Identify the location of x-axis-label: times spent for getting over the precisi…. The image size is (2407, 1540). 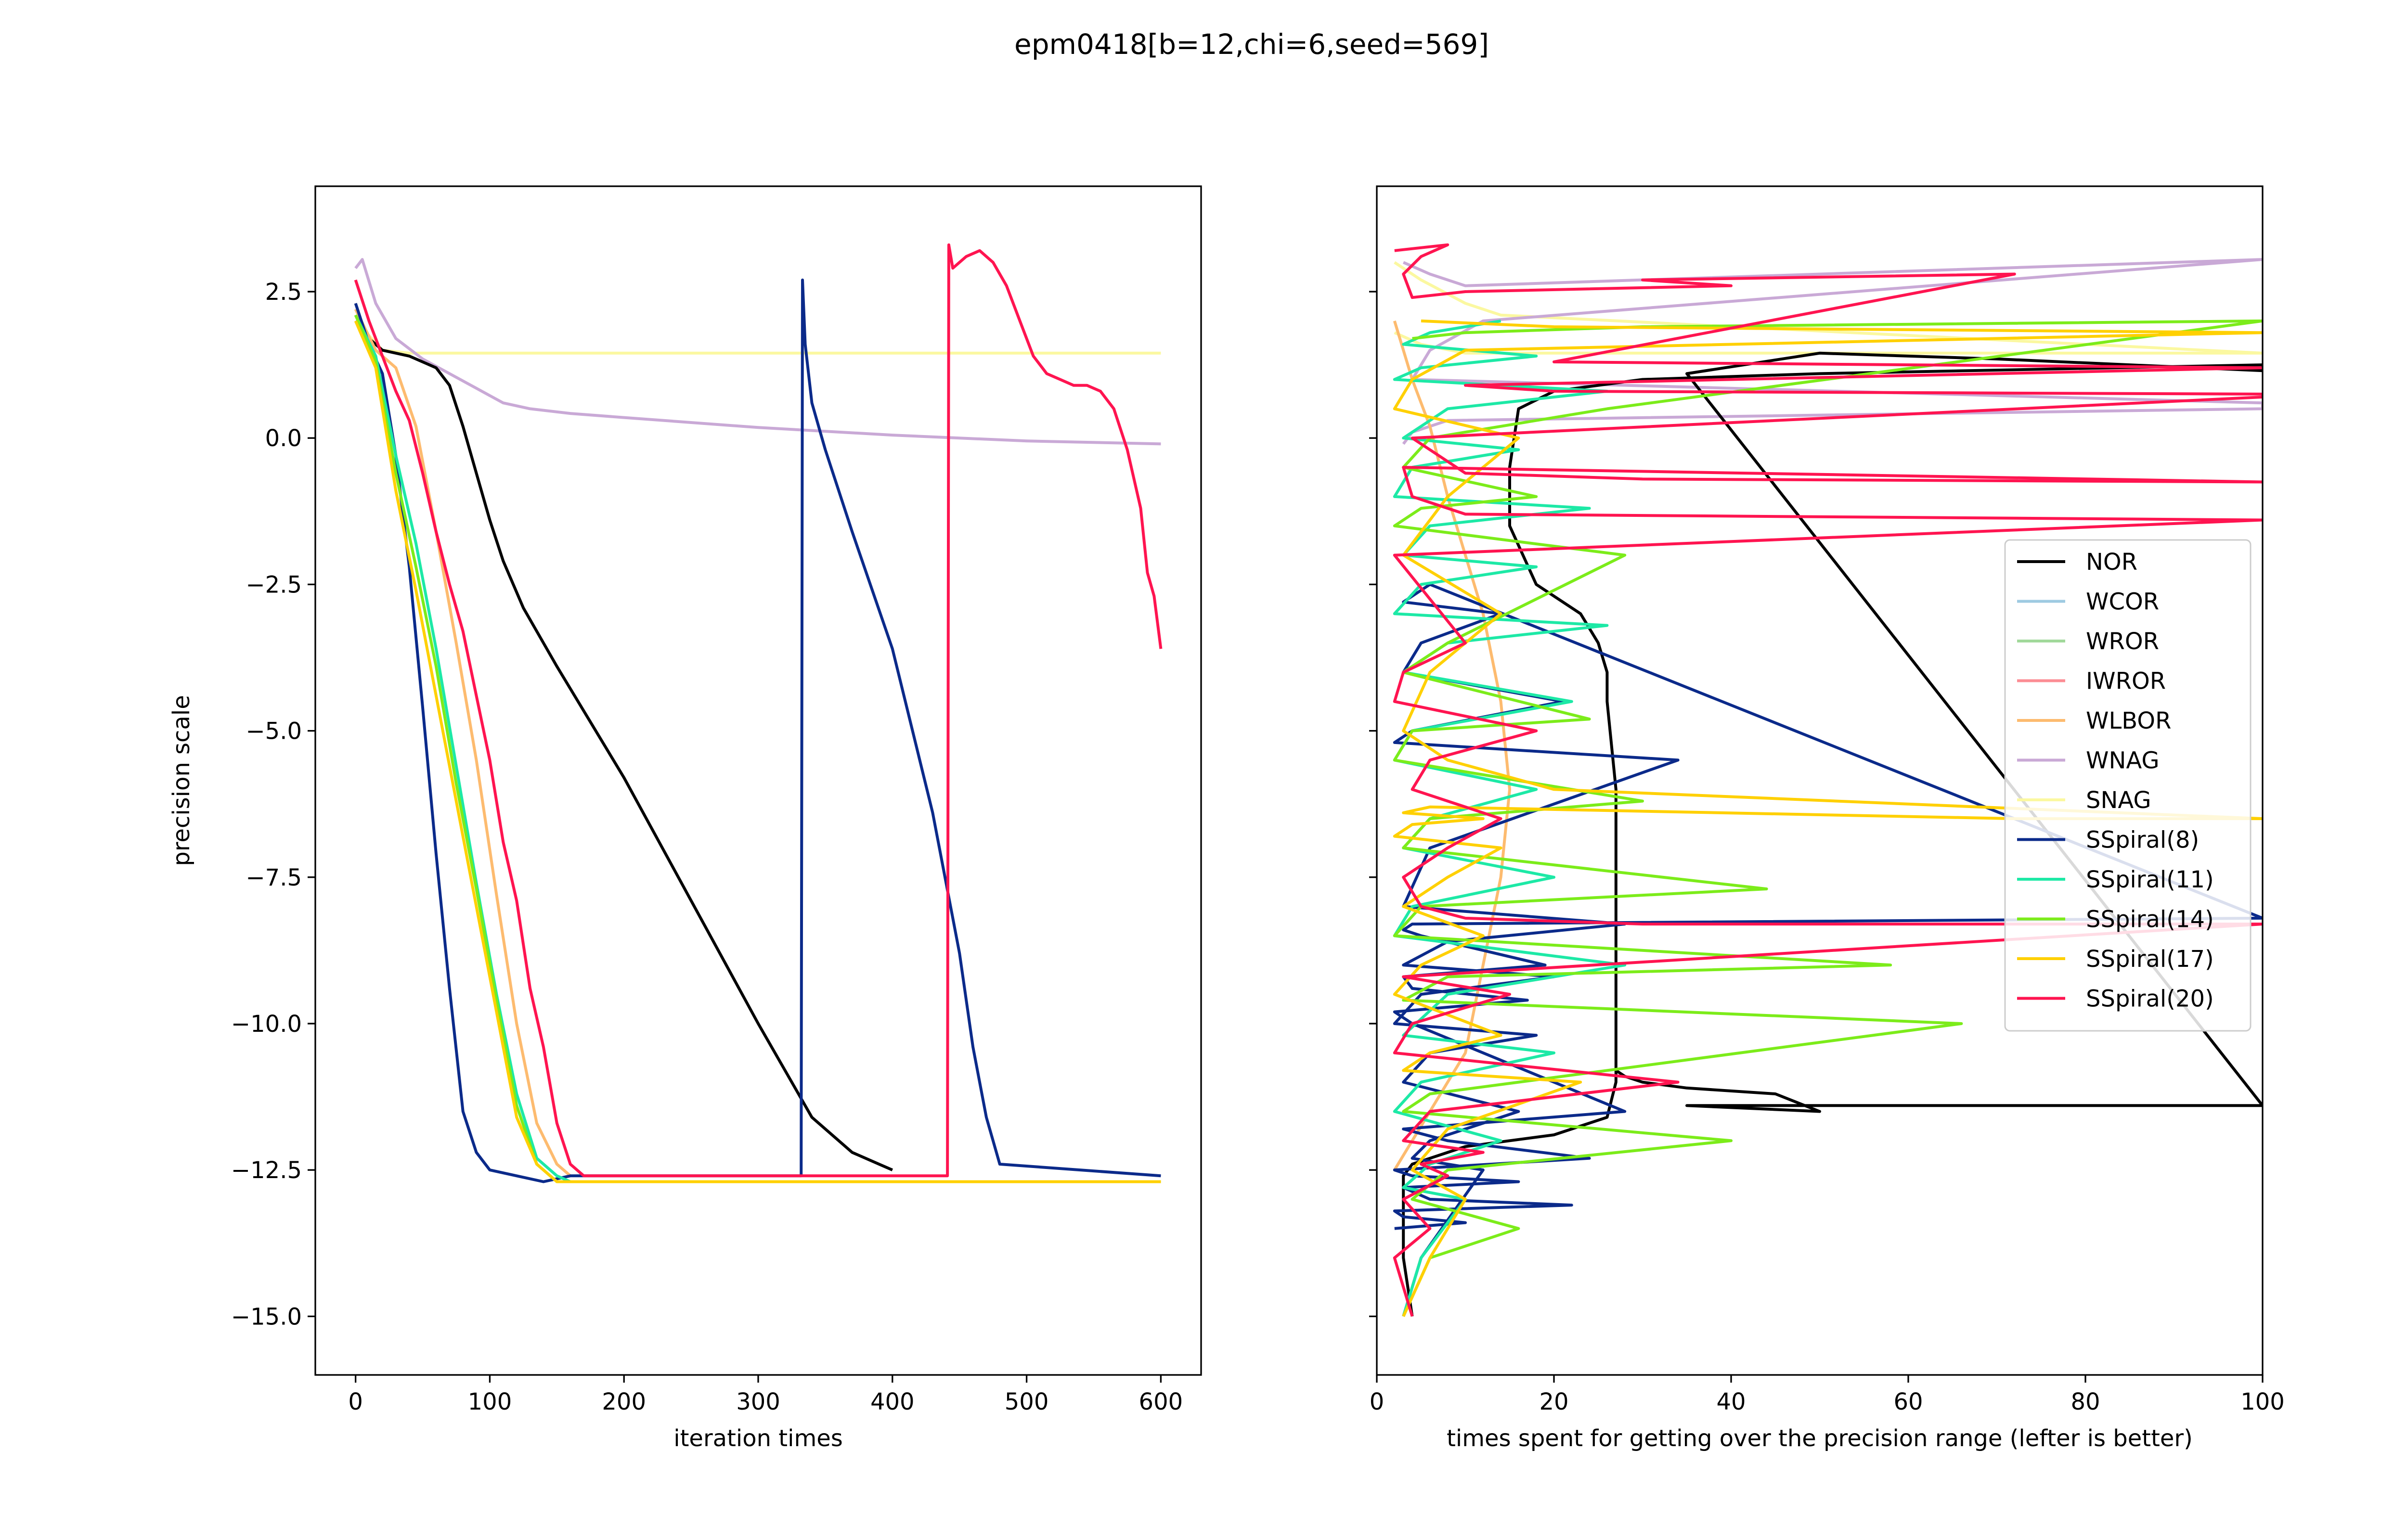
(1820, 1438).